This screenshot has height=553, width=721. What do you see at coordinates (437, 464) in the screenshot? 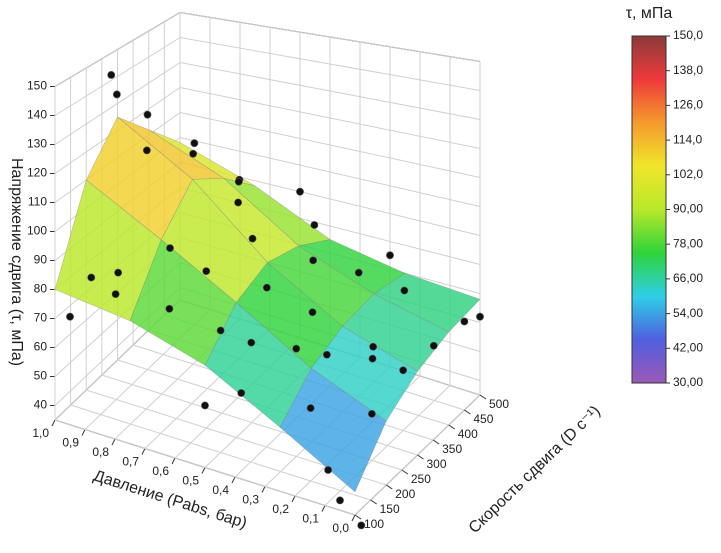
I see `y-tick-label: 300` at bounding box center [437, 464].